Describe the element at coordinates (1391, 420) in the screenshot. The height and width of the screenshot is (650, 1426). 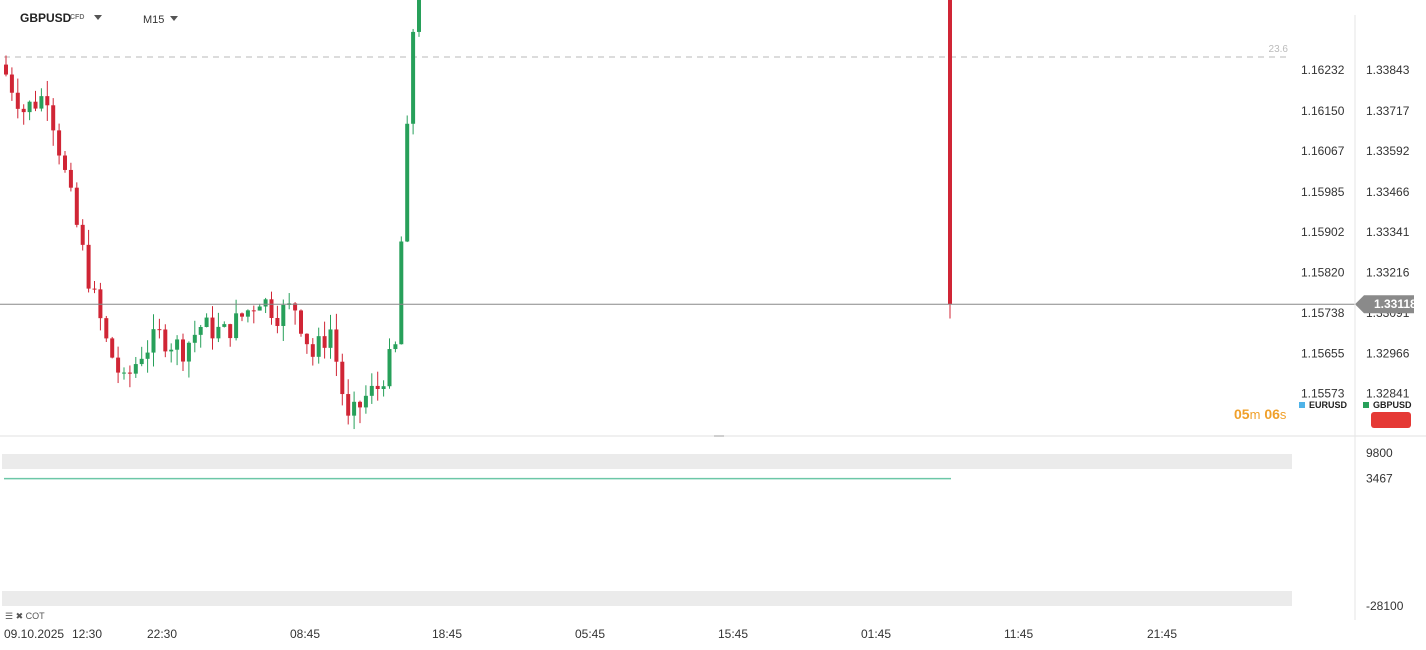
I see `trade-button` at that location.